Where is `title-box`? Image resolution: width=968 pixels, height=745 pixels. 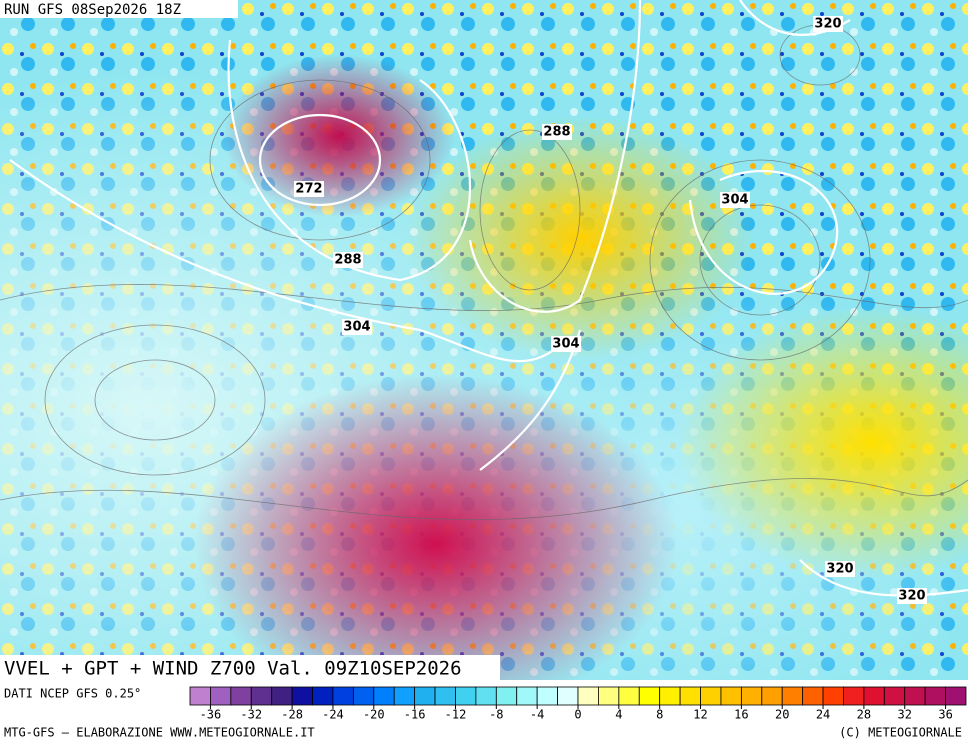
title-box is located at coordinates (250, 667).